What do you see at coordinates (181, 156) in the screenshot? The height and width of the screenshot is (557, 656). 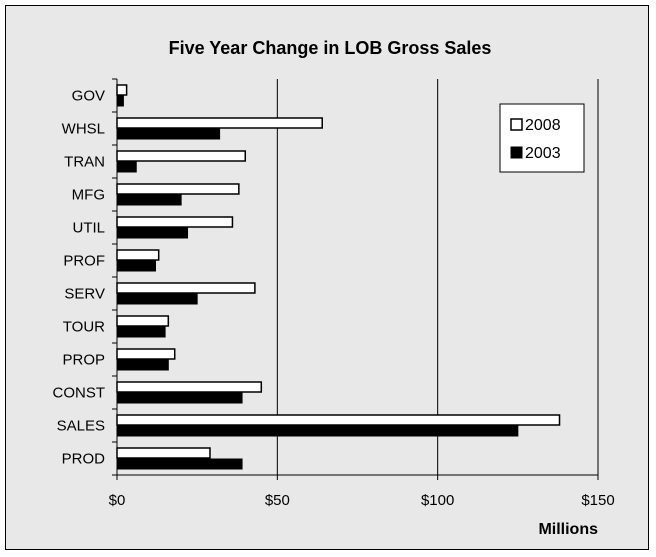 I see `bar-2008-tran` at bounding box center [181, 156].